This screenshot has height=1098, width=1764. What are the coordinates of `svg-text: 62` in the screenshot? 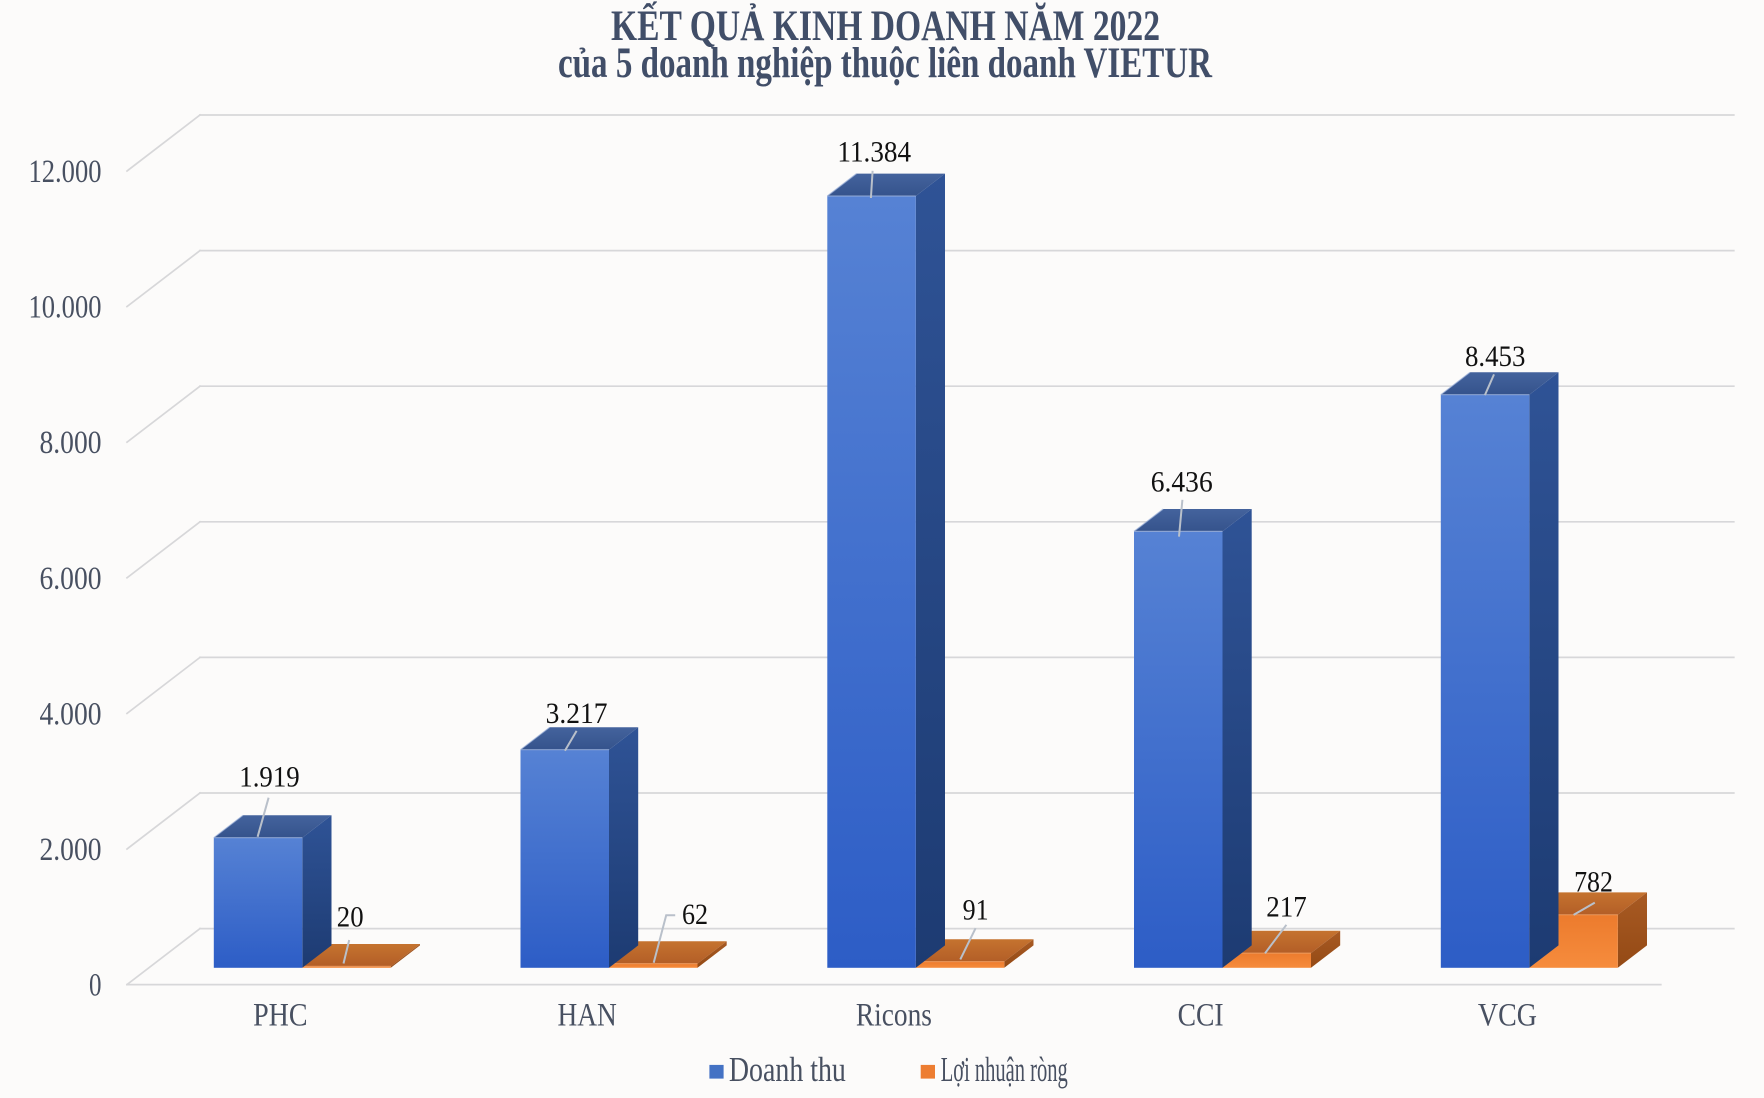 It's located at (695, 914).